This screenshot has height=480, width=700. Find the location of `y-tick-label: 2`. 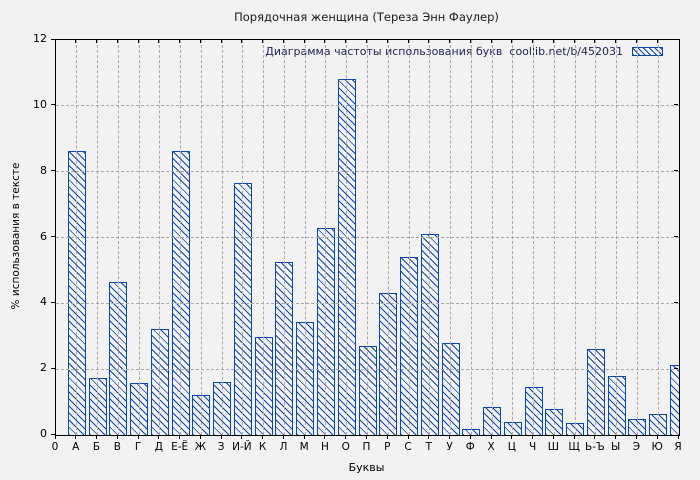

y-tick-label: 2 is located at coordinates (43, 368).